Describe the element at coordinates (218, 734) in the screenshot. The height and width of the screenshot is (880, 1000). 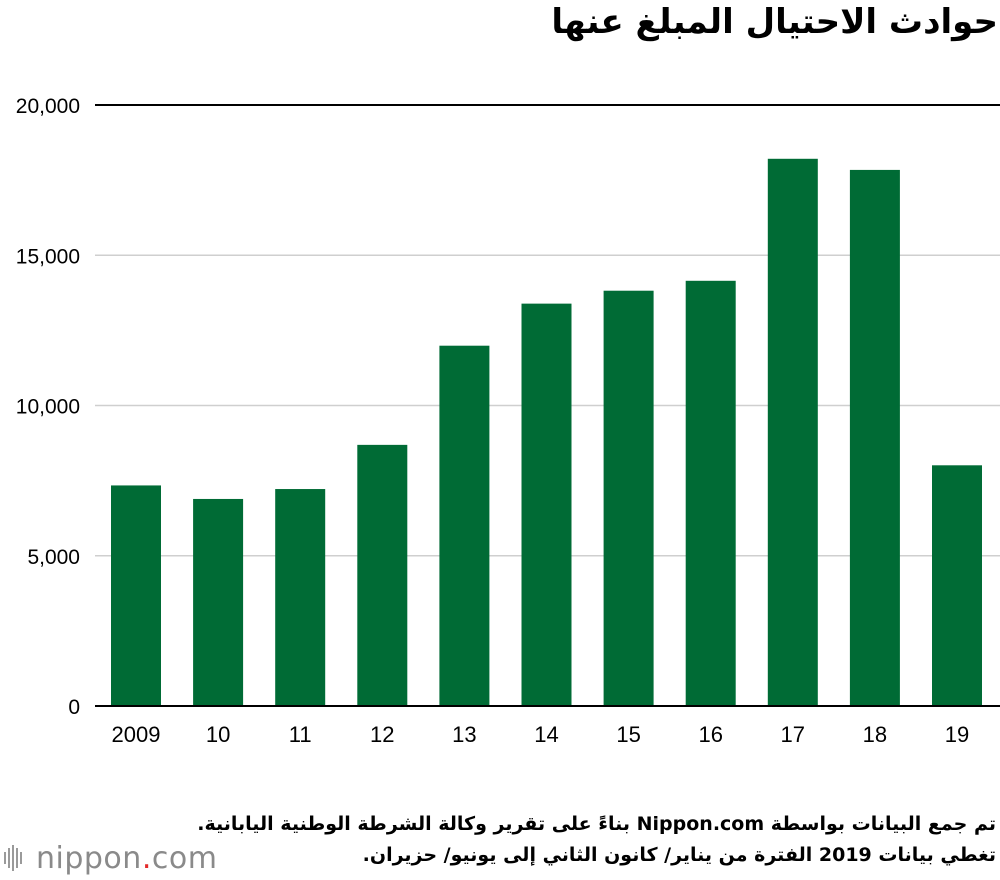
I see `x-tick-label: 10` at that location.